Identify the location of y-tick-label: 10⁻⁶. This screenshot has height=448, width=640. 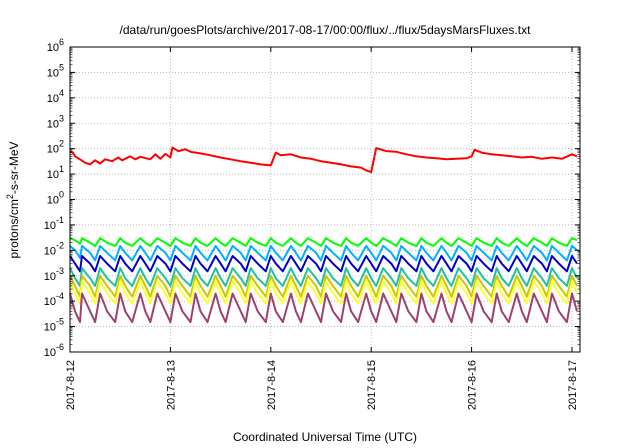
(54, 350).